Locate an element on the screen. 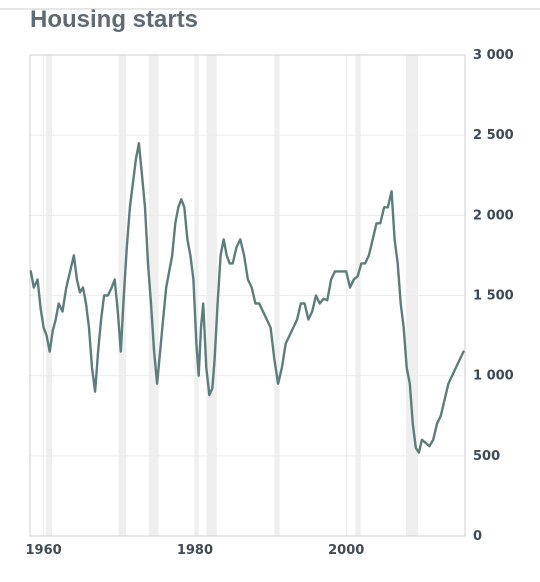 Image resolution: width=540 pixels, height=582 pixels. y-tick-label-1: 500 is located at coordinates (486, 456).